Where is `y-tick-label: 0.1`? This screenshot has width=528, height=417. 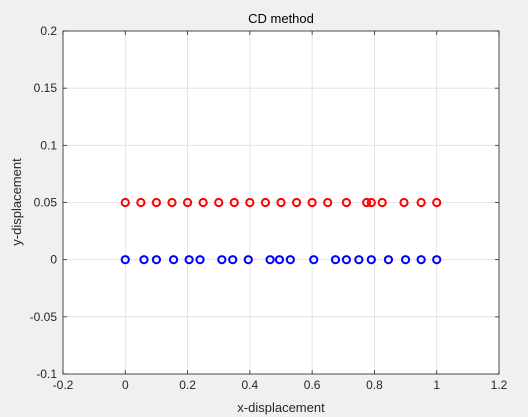 y-tick-label: 0.1 is located at coordinates (48, 145).